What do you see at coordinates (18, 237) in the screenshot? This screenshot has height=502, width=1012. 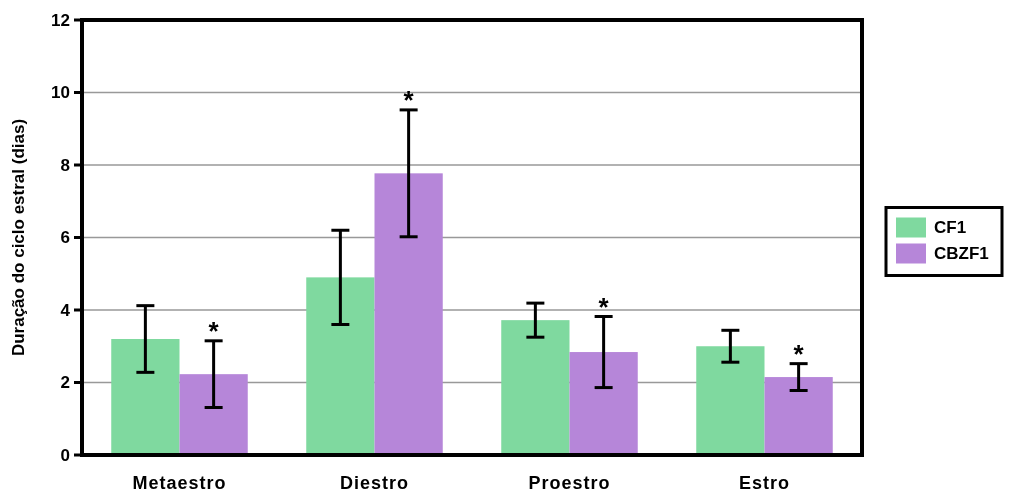 I see `y-axis-title: Duração do ciclo estral (dias)` at bounding box center [18, 237].